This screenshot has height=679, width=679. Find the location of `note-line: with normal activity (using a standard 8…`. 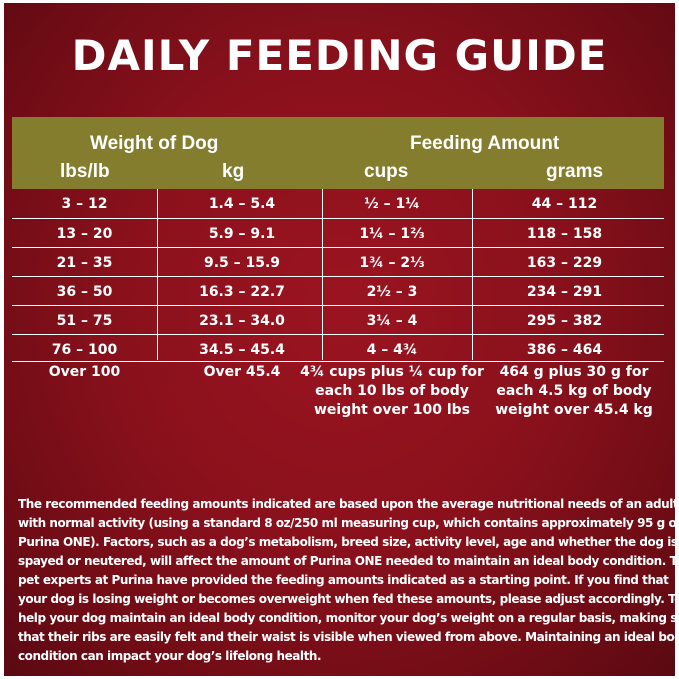

note-line: with normal activity (using a standard 8… is located at coordinates (348, 523).